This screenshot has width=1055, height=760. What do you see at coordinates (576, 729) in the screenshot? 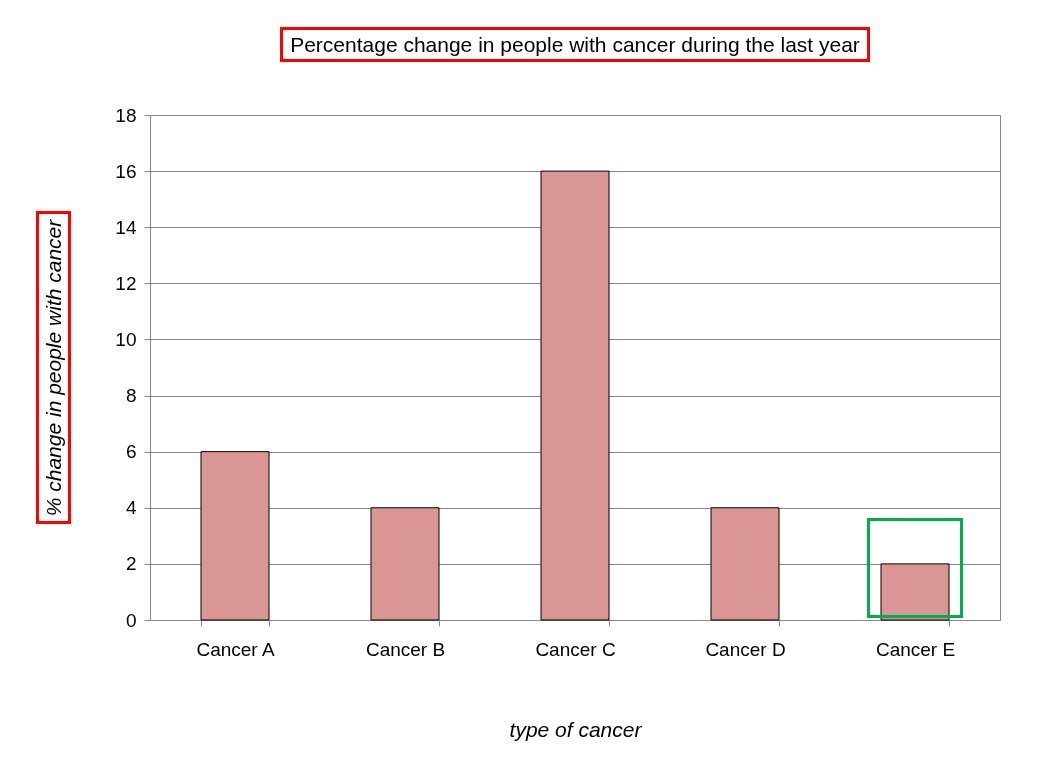
I see `x-axis-title: type of cancer` at bounding box center [576, 729].